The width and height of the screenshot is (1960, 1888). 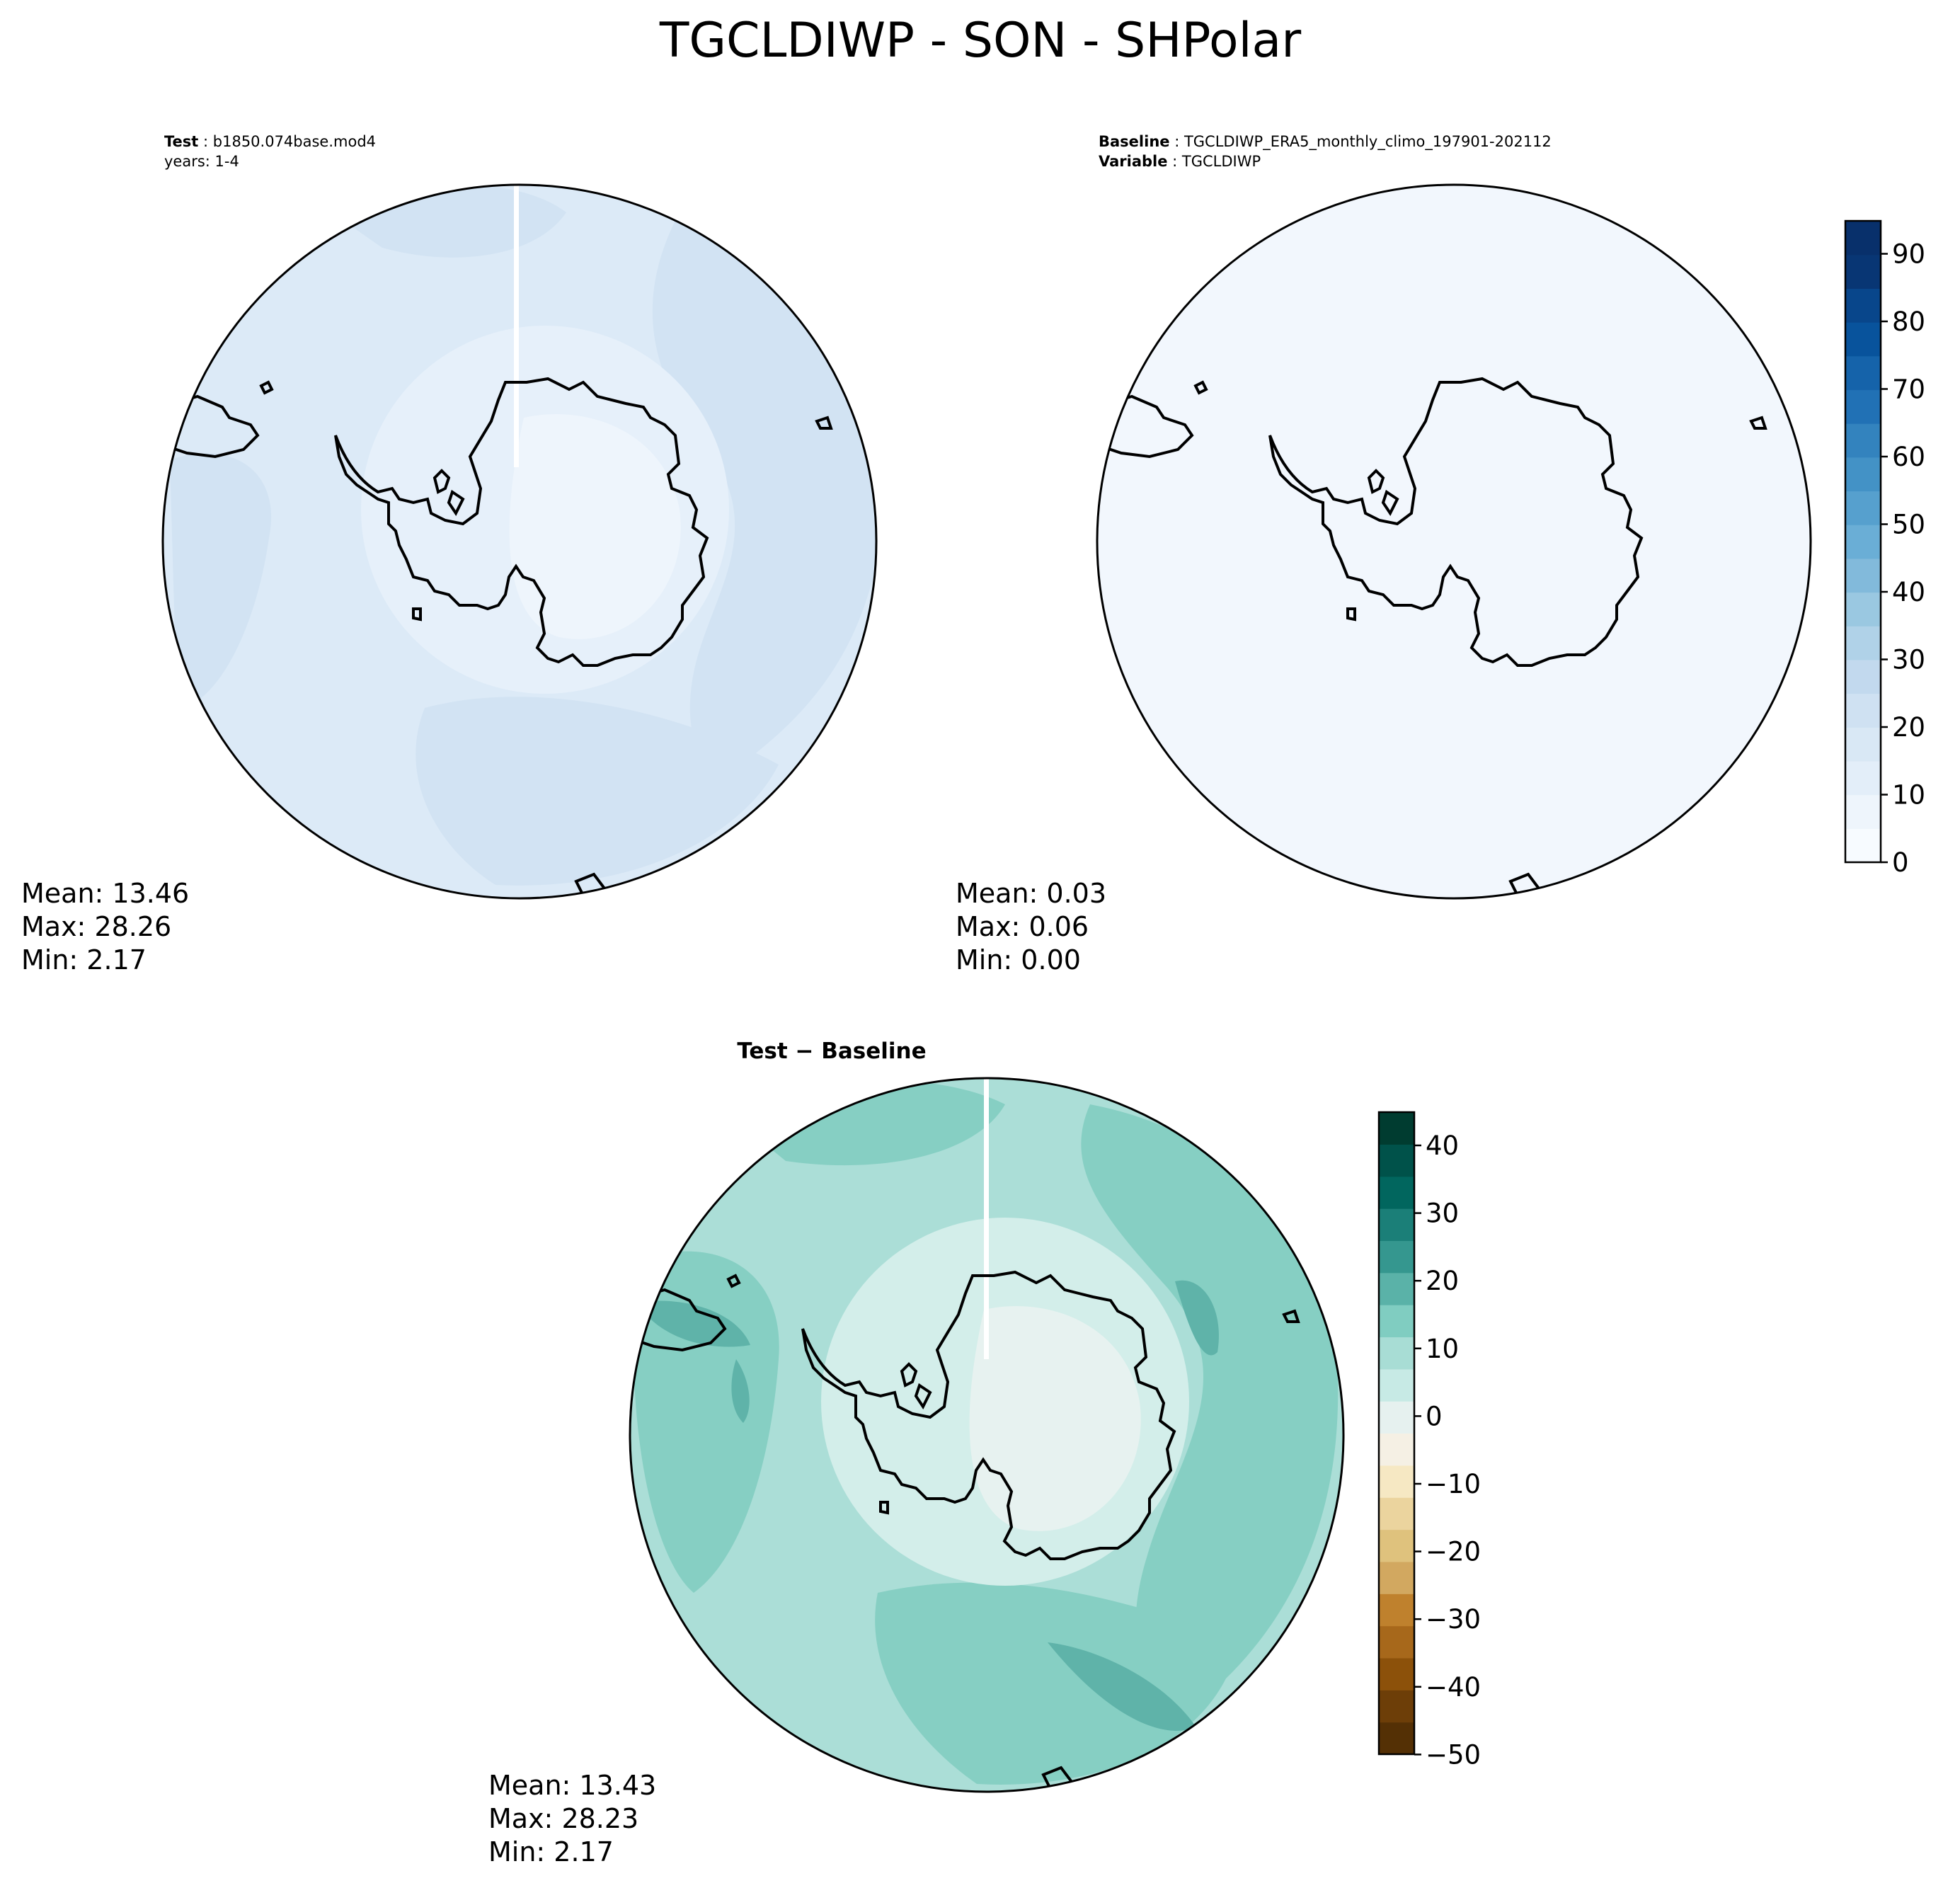 I want to click on map-baseline-boundary, so click(x=1454, y=541).